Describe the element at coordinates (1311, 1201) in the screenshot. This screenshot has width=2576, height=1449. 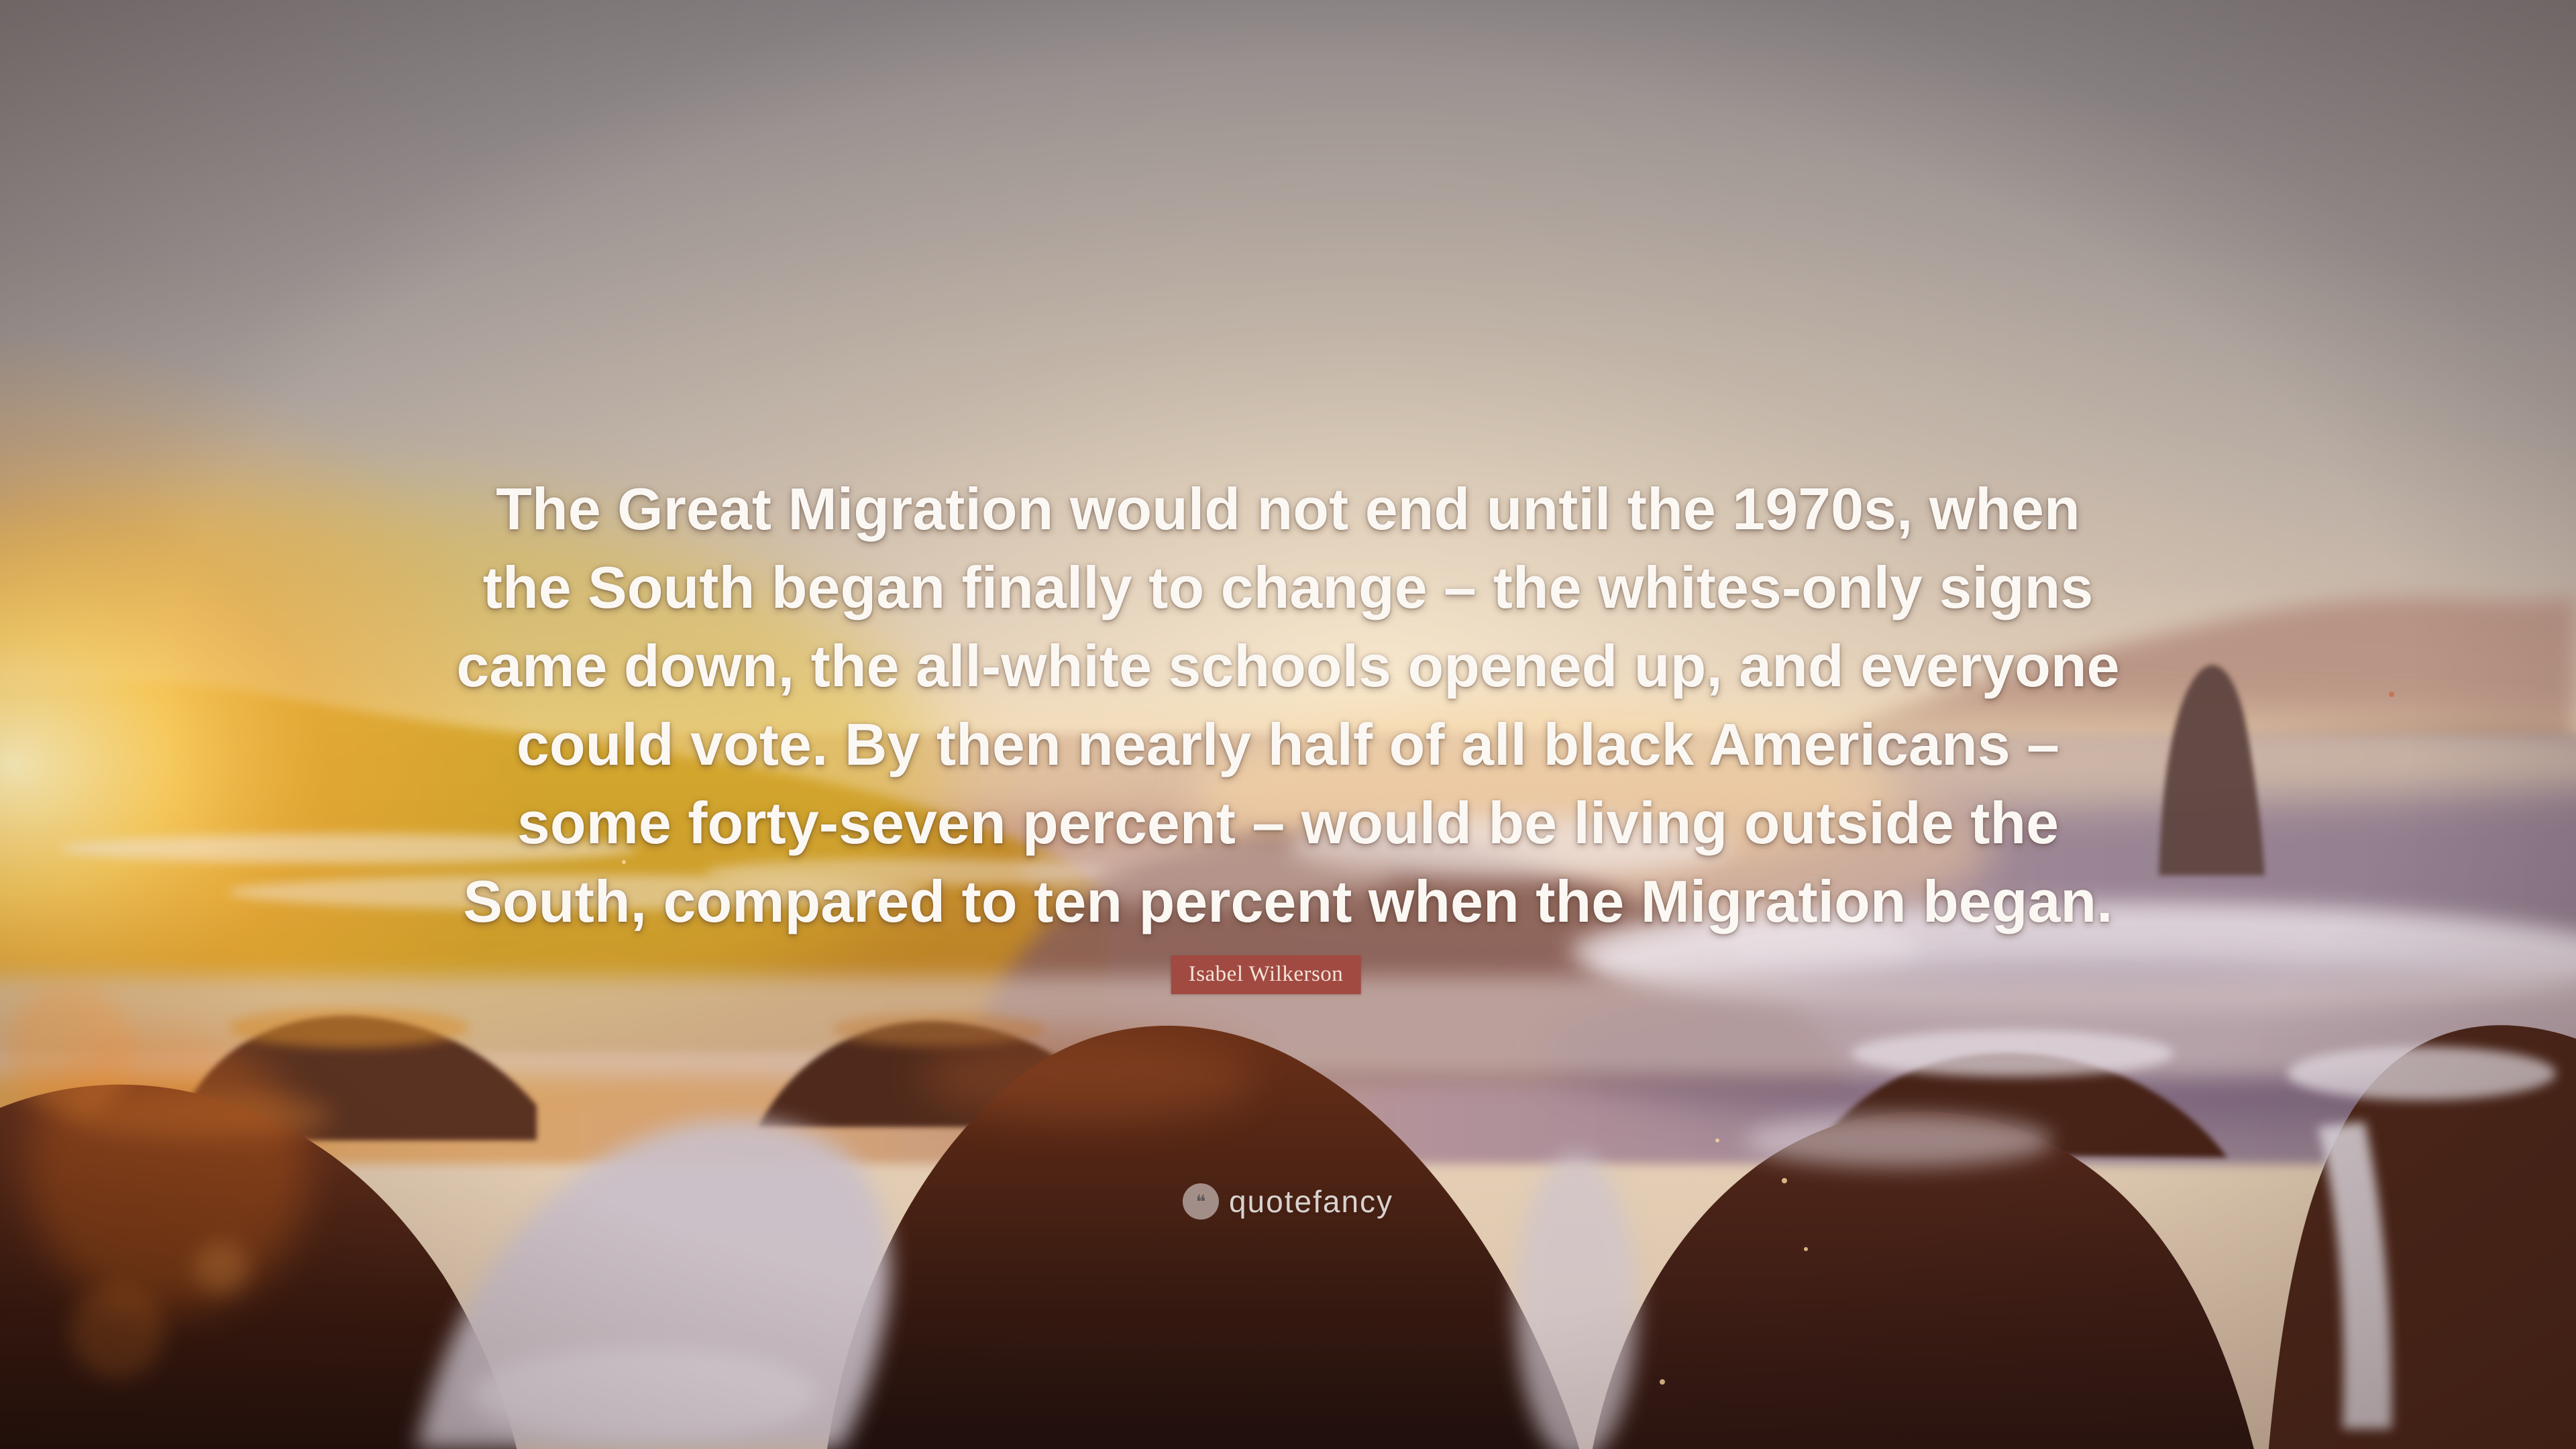
I see `watermark-brand: quotefancy` at that location.